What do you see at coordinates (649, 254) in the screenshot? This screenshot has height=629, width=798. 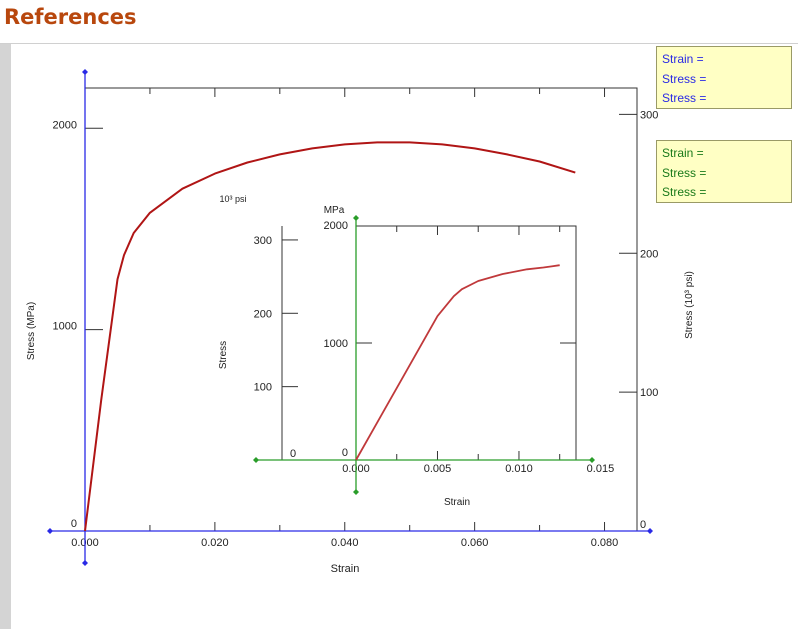 I see `main-y2-tick-label: 200` at bounding box center [649, 254].